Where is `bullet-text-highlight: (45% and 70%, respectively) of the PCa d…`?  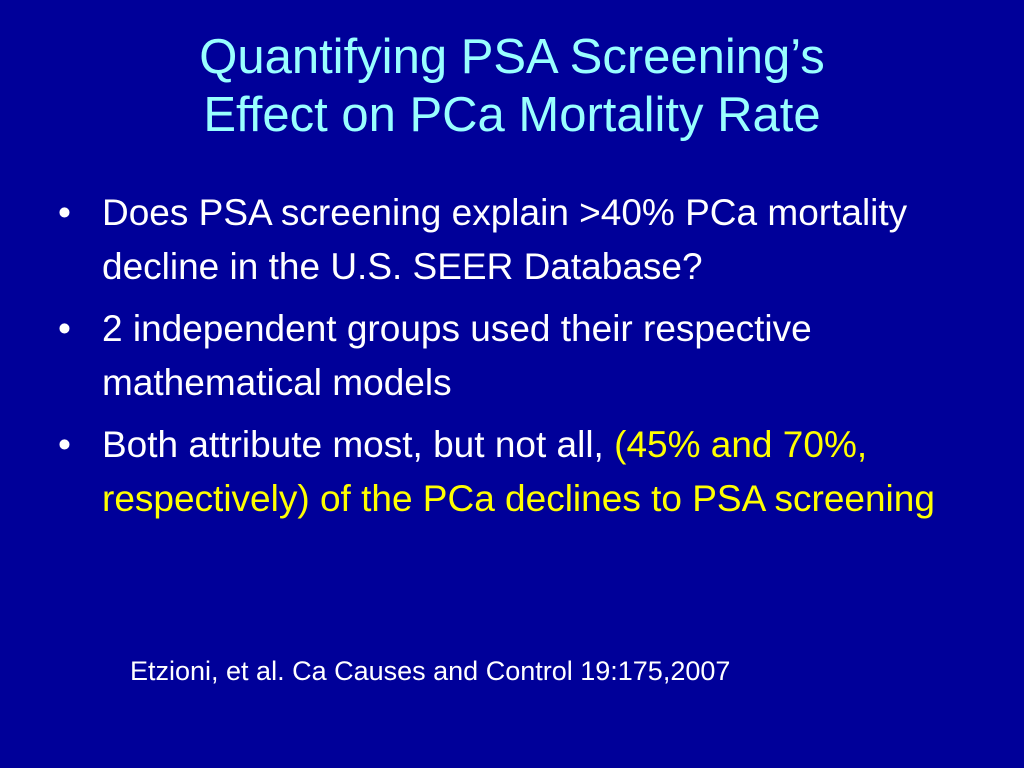
bullet-text-highlight: (45% and 70%, respectively) of the PCa d… is located at coordinates (518, 471).